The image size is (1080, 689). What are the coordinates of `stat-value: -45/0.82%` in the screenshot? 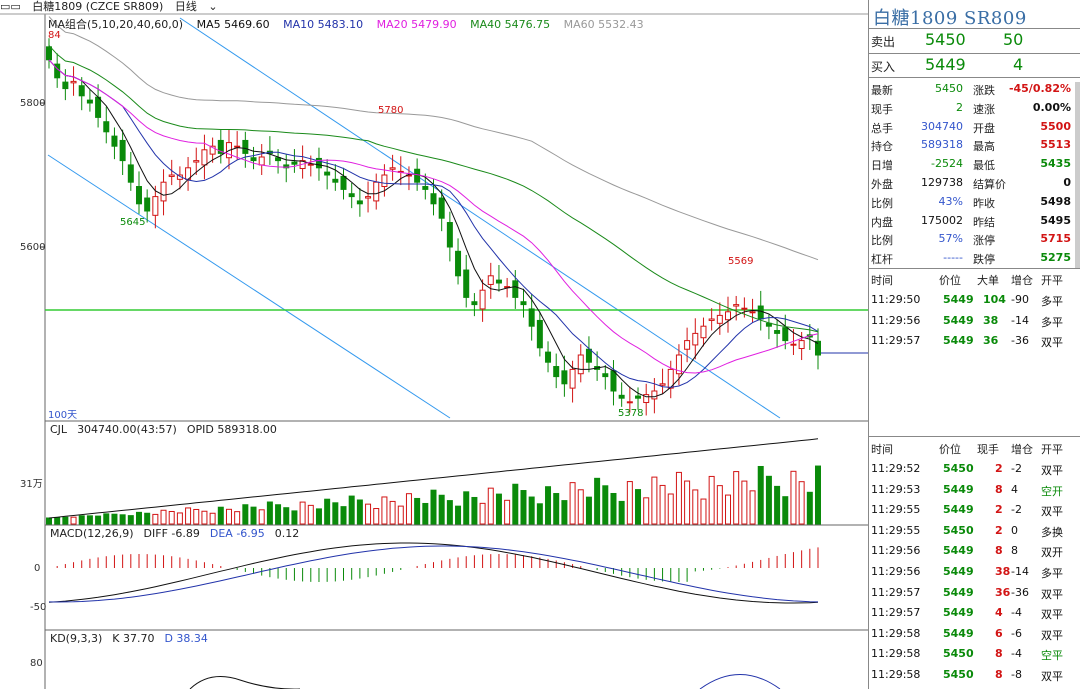 It's located at (1039, 88).